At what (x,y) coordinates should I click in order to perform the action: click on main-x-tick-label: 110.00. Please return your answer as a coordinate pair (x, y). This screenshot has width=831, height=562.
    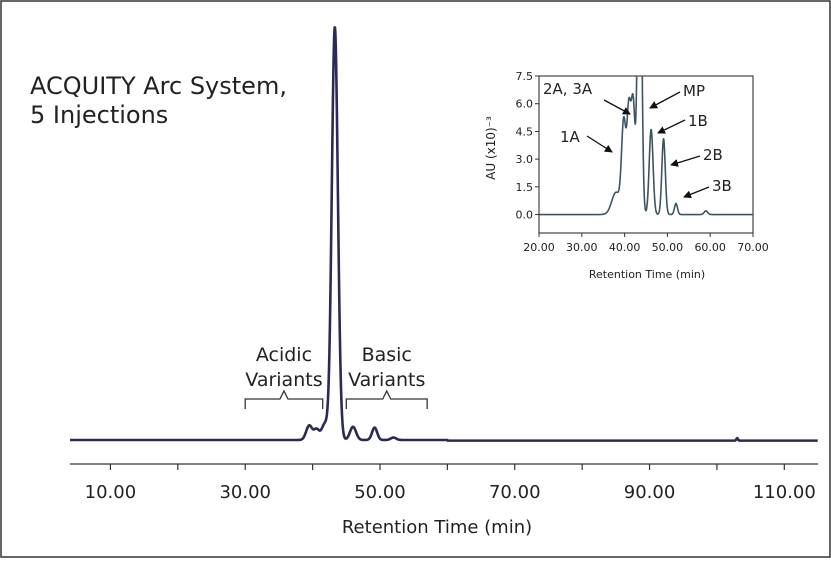
    Looking at the image, I should click on (784, 492).